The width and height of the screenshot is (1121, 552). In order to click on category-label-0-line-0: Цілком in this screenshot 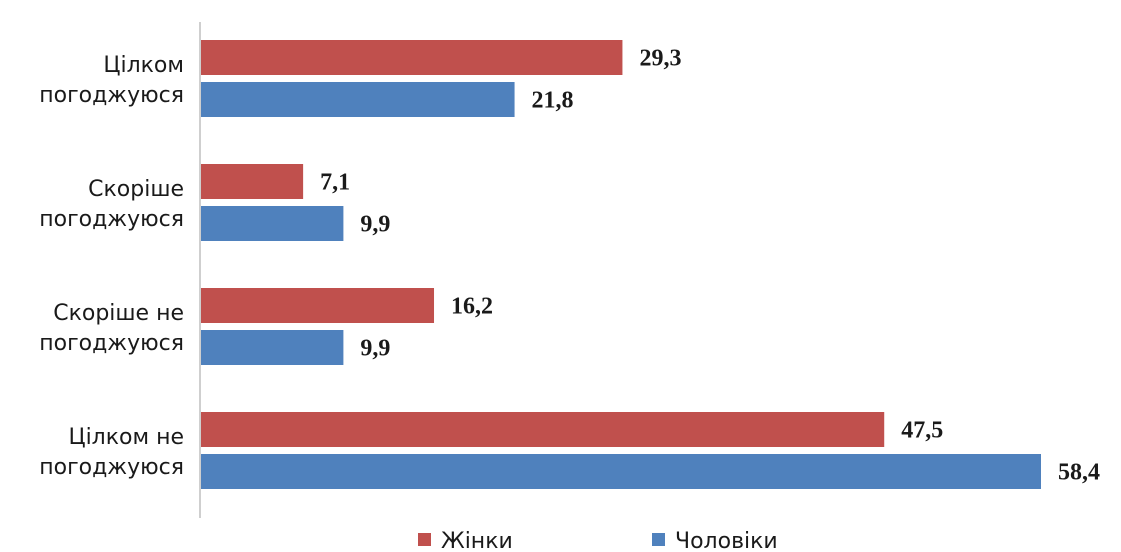, I will do `click(143, 65)`.